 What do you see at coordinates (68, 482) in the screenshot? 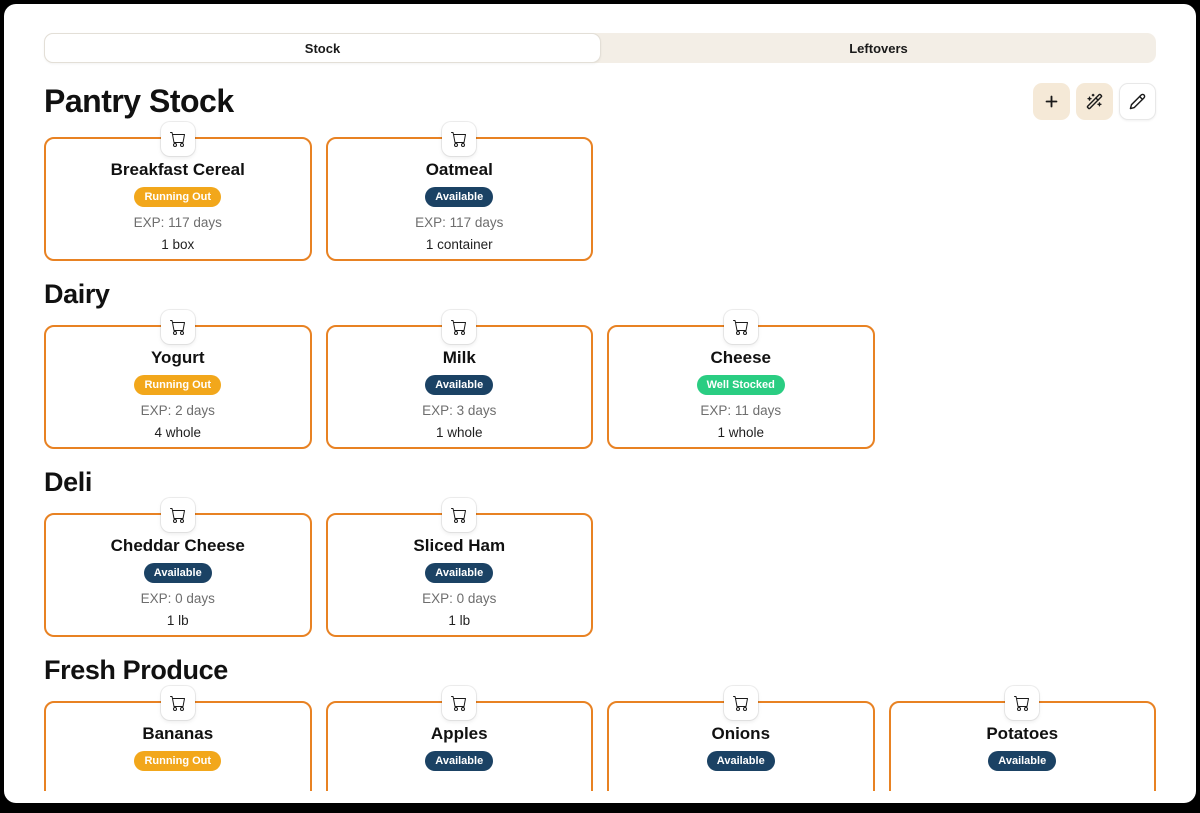
I see `section-title: Deli` at bounding box center [68, 482].